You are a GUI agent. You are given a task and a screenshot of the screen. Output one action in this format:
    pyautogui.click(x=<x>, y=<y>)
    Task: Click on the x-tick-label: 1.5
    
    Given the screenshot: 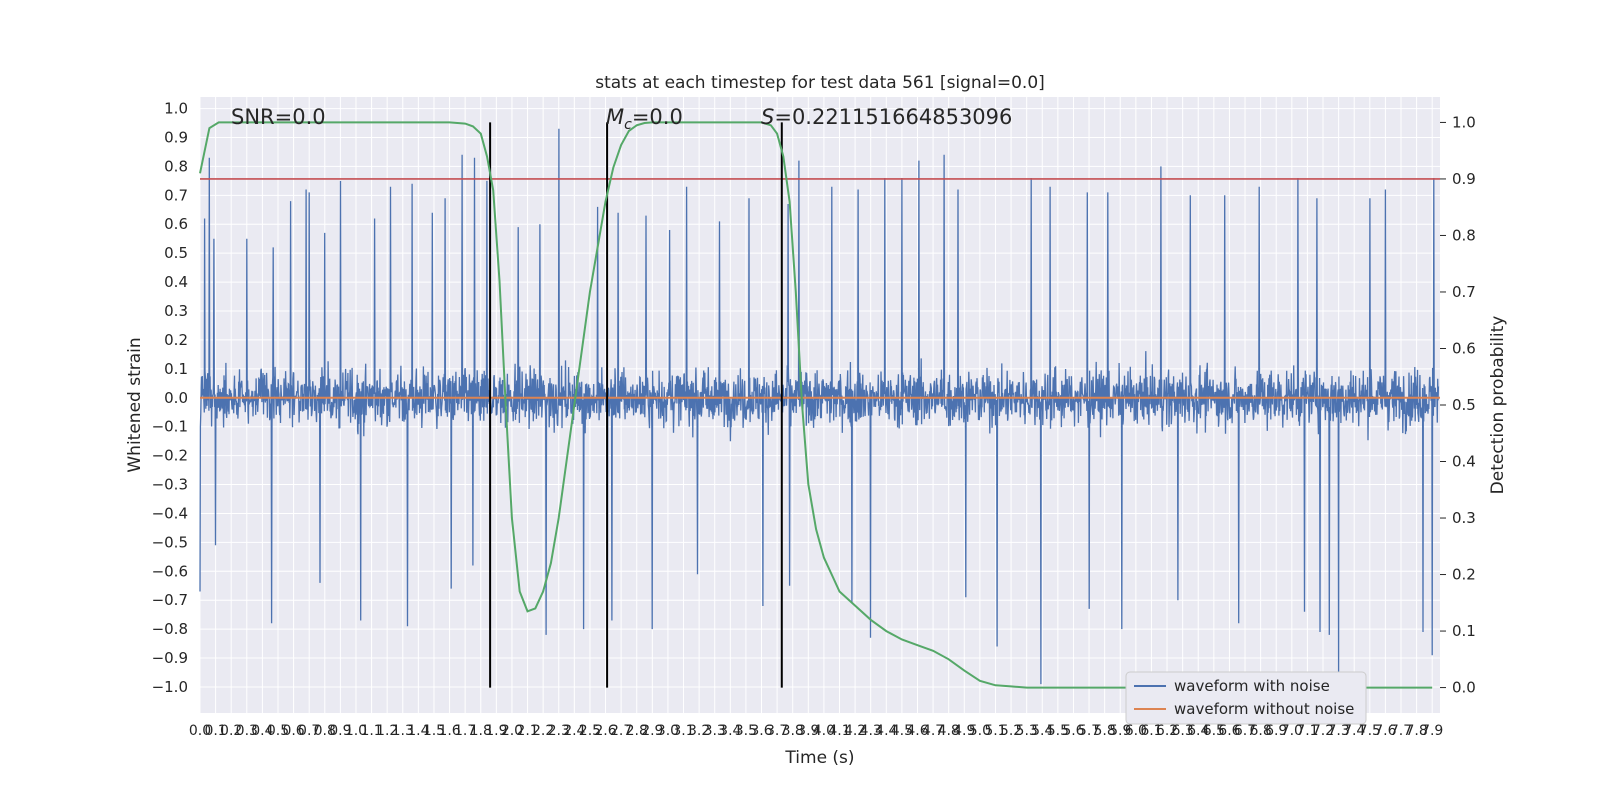 What is the action you would take?
    pyautogui.click(x=434, y=731)
    